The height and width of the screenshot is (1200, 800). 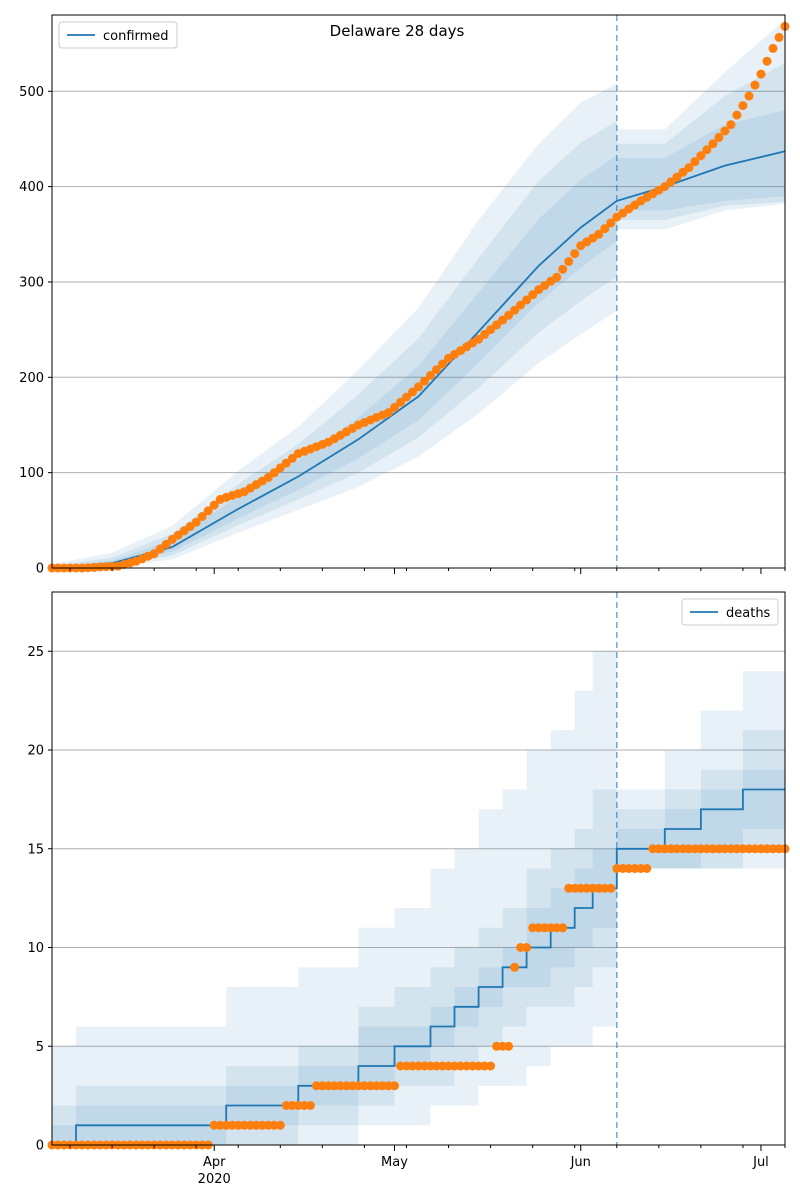 I want to click on x-tick-label: Jun, so click(x=580, y=1162).